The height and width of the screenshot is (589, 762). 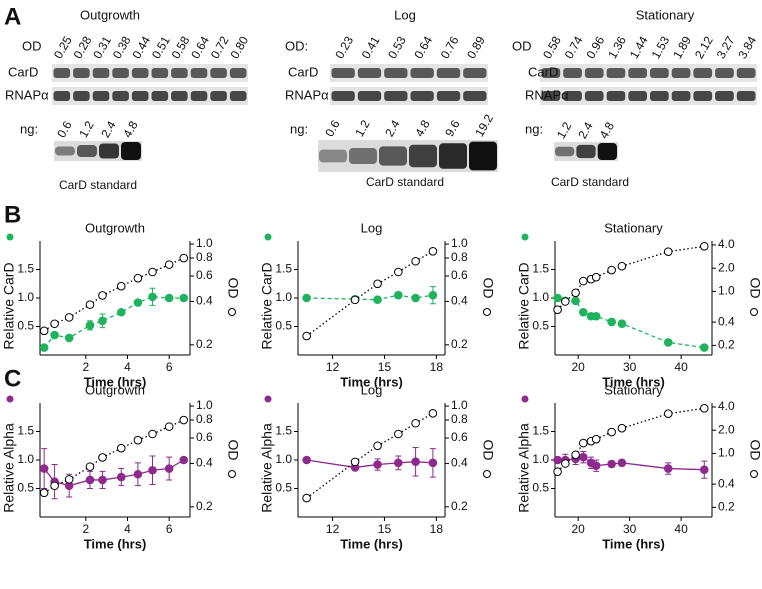 What do you see at coordinates (534, 128) in the screenshot?
I see `ng-label: ng:` at bounding box center [534, 128].